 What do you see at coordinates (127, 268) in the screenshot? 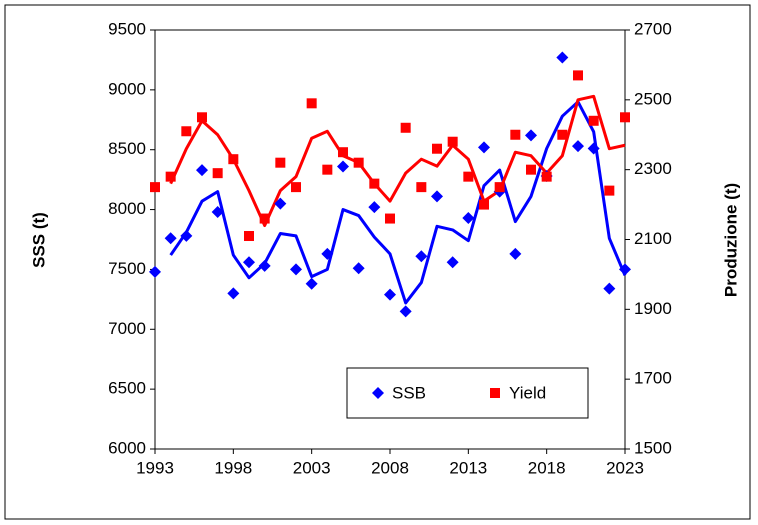
I see `y-tick-label: 7500` at bounding box center [127, 268].